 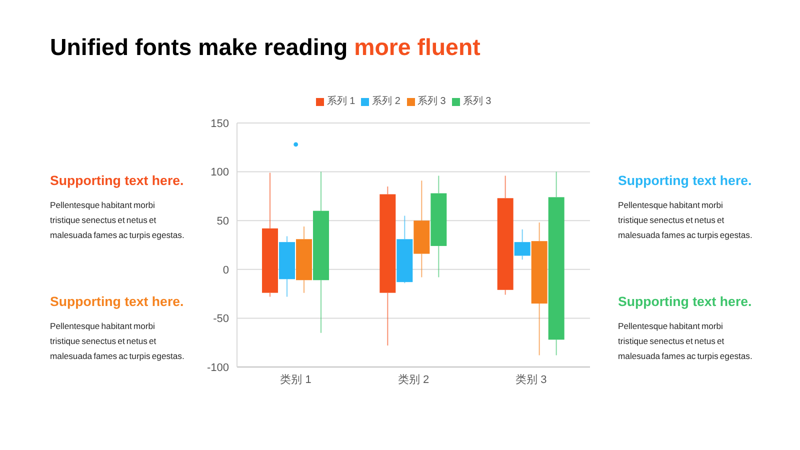 What do you see at coordinates (225, 270) in the screenshot?
I see `y-tick-label: 0` at bounding box center [225, 270].